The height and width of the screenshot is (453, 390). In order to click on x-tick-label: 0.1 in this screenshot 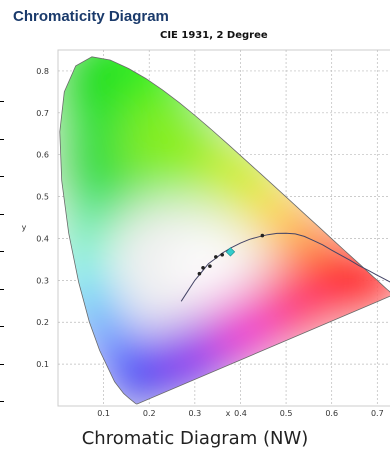, I will do `click(103, 413)`.